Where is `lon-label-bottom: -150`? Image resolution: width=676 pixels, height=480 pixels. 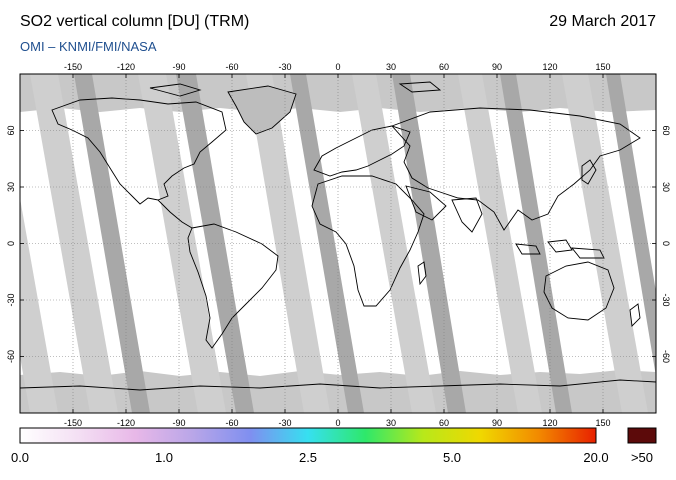 lon-label-bottom: -150 is located at coordinates (73, 423).